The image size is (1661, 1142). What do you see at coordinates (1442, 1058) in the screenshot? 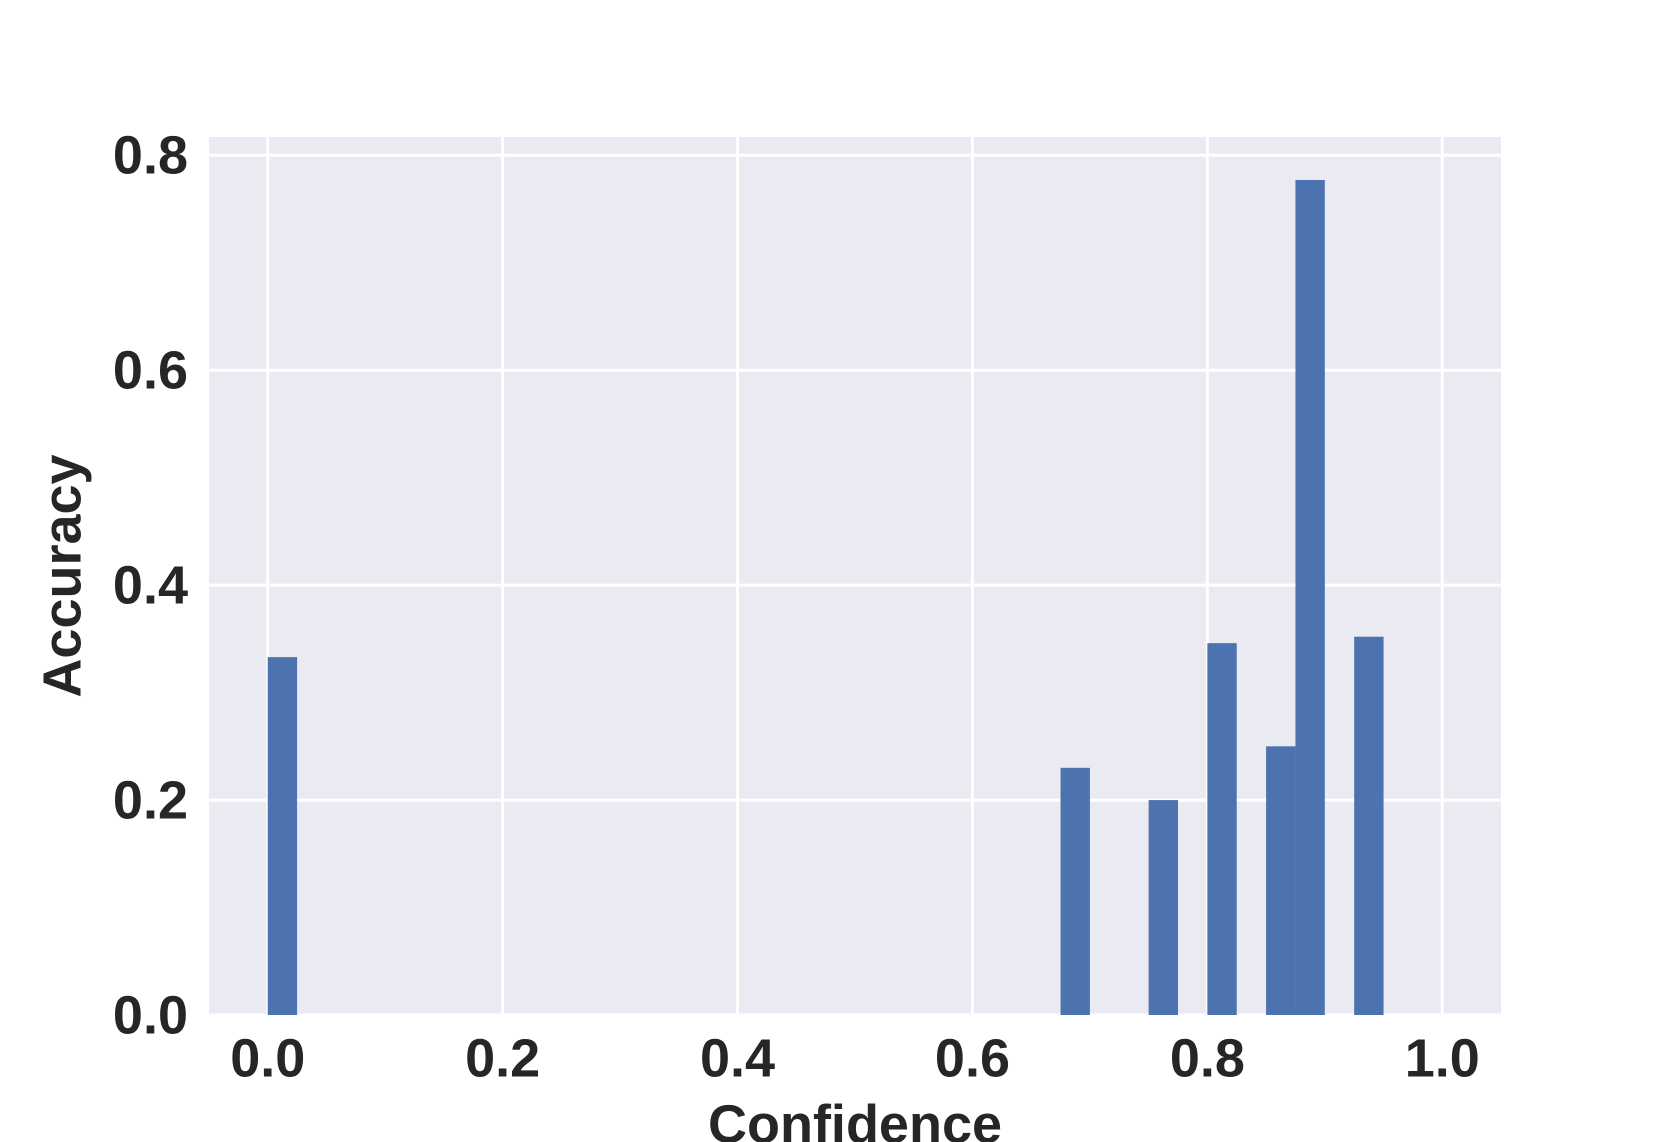
I see `x-tick-label: 1.0` at bounding box center [1442, 1058].